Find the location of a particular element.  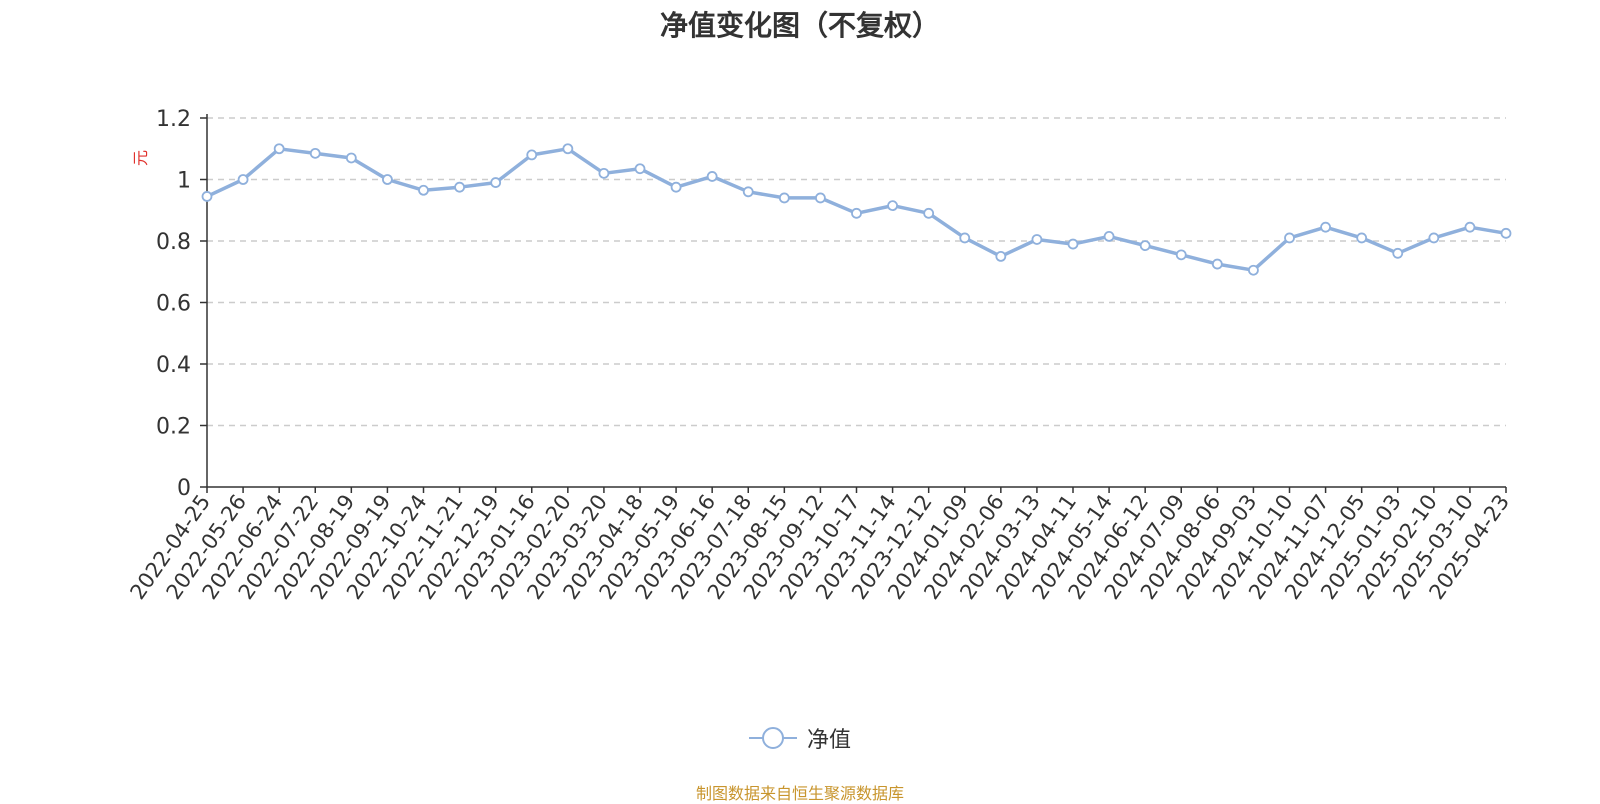

y-tick-label: 0.4 is located at coordinates (173, 365).